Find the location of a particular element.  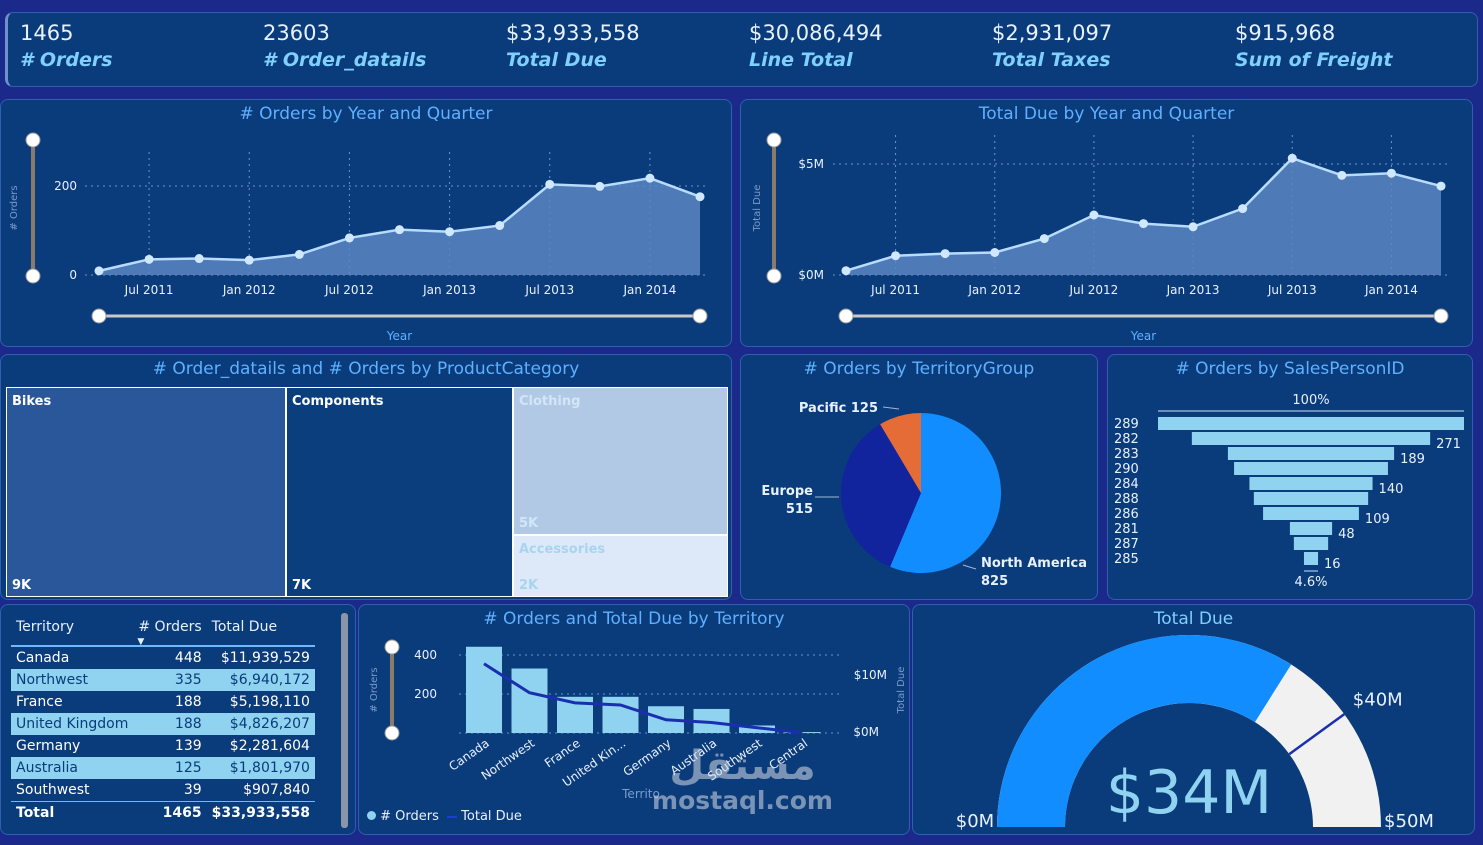

chart-title: # Orders by TerritoryGroup is located at coordinates (919, 369).